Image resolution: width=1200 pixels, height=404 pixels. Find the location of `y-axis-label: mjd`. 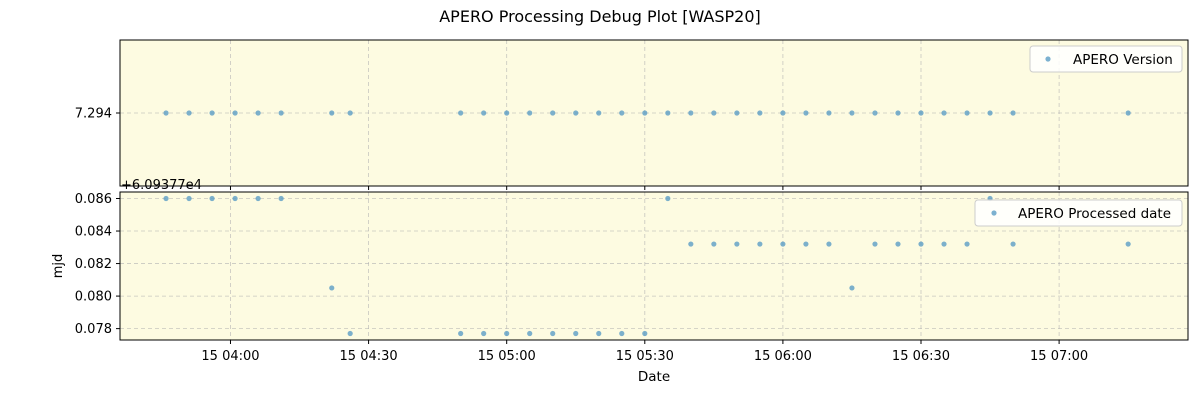

y-axis-label: mjd is located at coordinates (58, 266).